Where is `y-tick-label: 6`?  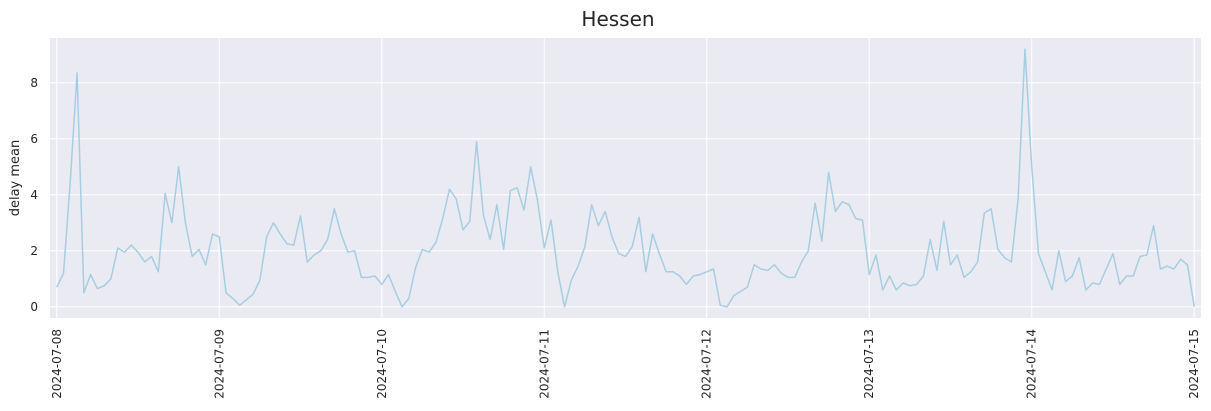 y-tick-label: 6 is located at coordinates (34, 139).